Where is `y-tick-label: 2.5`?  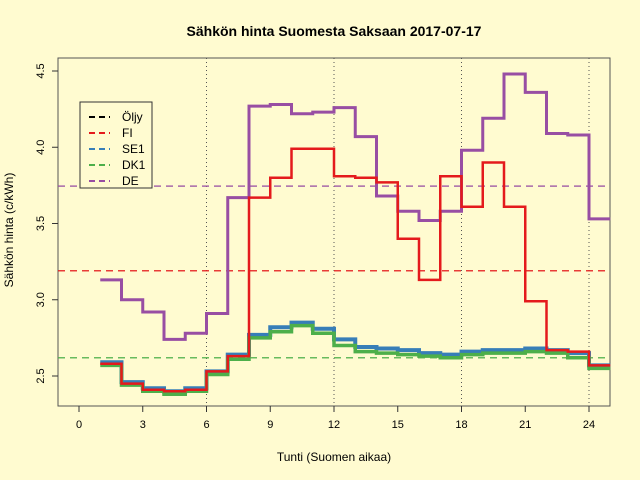 y-tick-label: 2.5 is located at coordinates (41, 375).